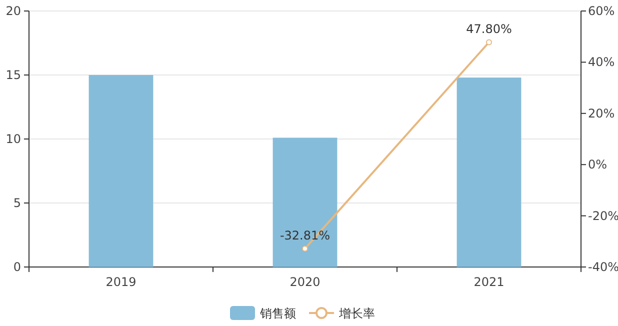  What do you see at coordinates (17, 267) in the screenshot?
I see `y-tick-label: 0` at bounding box center [17, 267].